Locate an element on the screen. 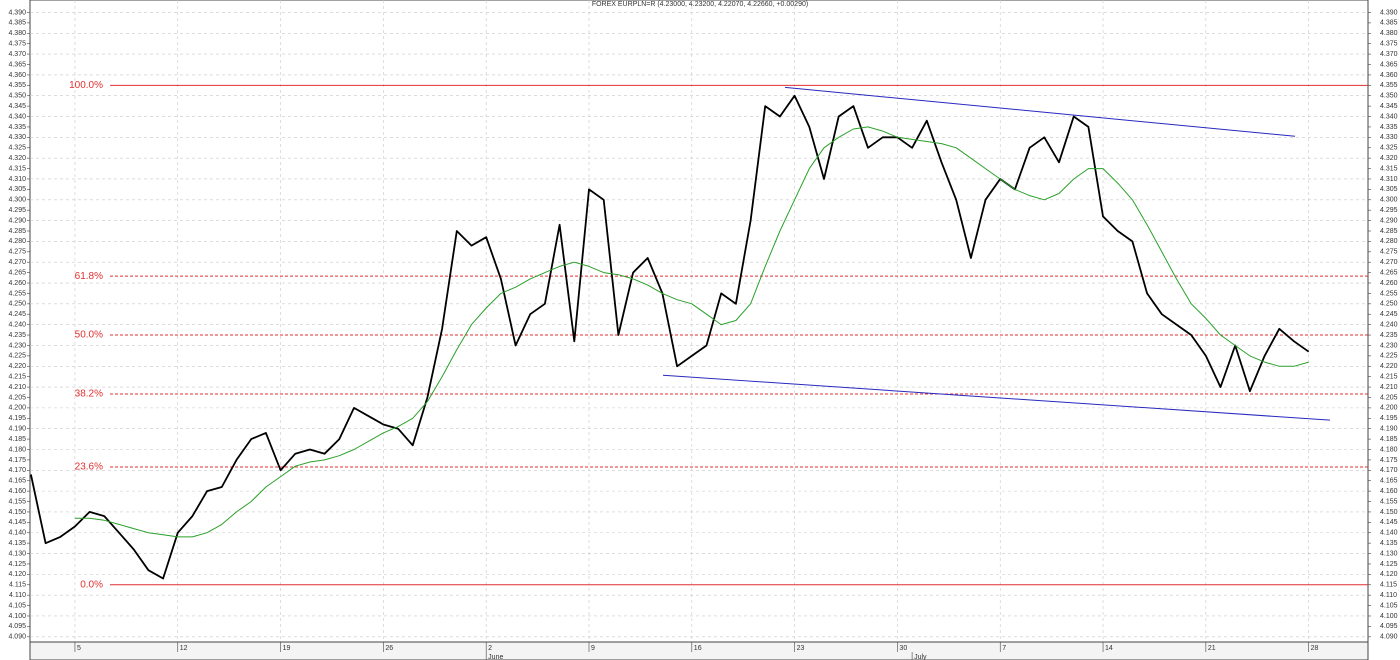 Image resolution: width=1400 pixels, height=660 pixels. y-tick-label: 4.130 is located at coordinates (17, 553).